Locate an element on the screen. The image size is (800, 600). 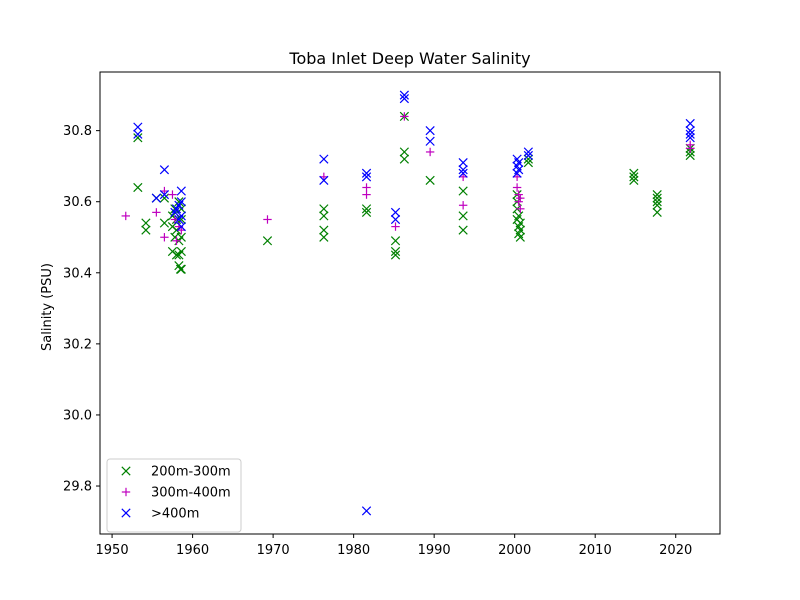
x-tick-label: 1990 is located at coordinates (434, 550).